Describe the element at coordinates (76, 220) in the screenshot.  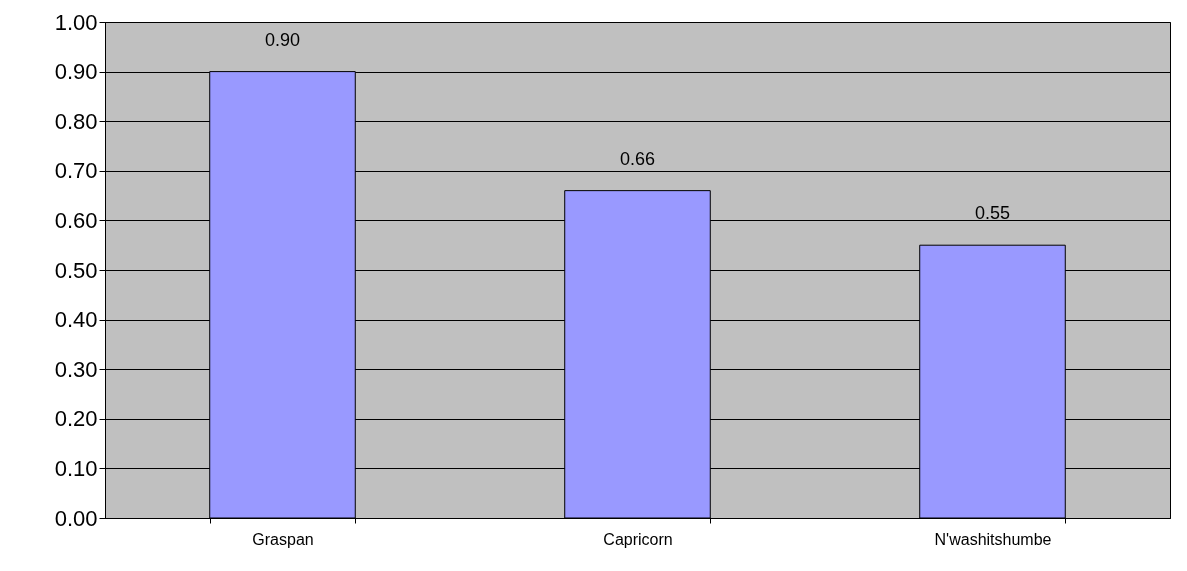
I see `y-tick-label: 0.60` at that location.